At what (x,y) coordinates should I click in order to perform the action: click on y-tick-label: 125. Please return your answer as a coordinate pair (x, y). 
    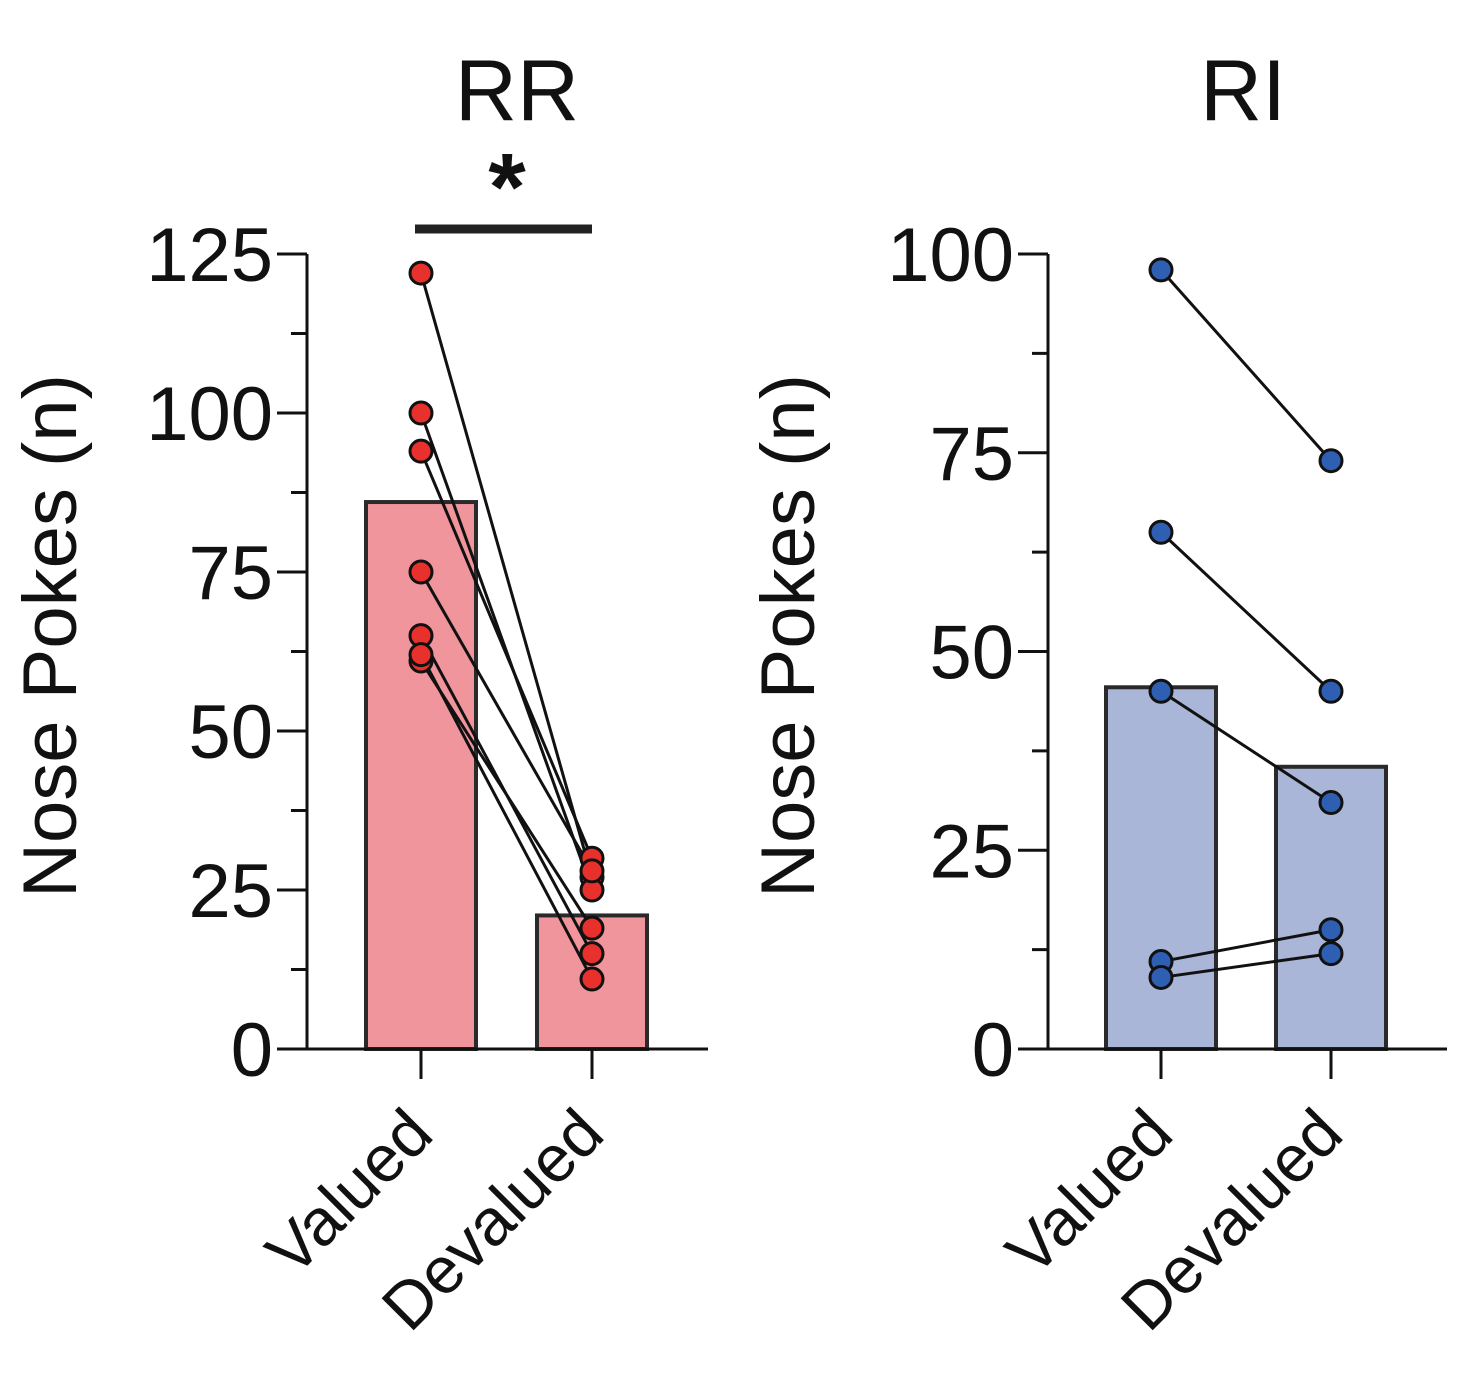
    Looking at the image, I should click on (209, 255).